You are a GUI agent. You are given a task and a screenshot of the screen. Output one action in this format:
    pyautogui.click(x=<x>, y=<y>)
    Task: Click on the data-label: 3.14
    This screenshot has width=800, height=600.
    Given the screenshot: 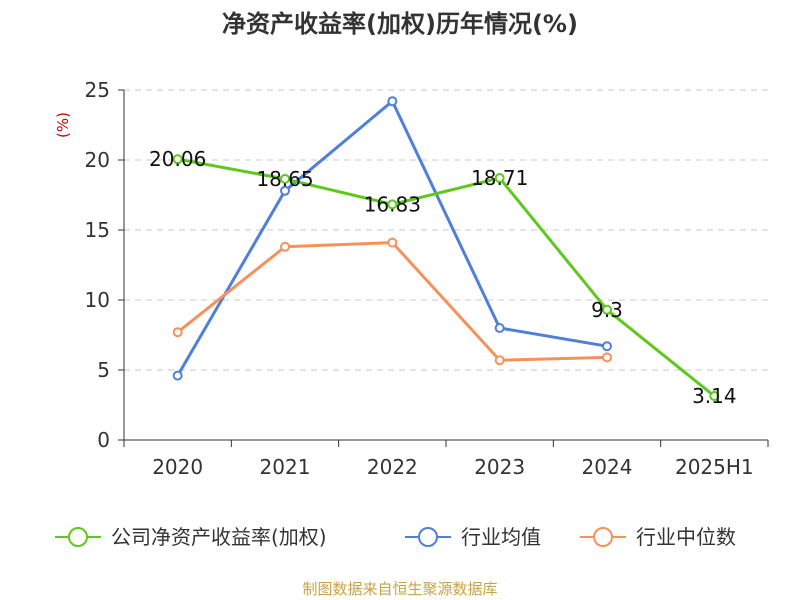 What is the action you would take?
    pyautogui.click(x=714, y=396)
    